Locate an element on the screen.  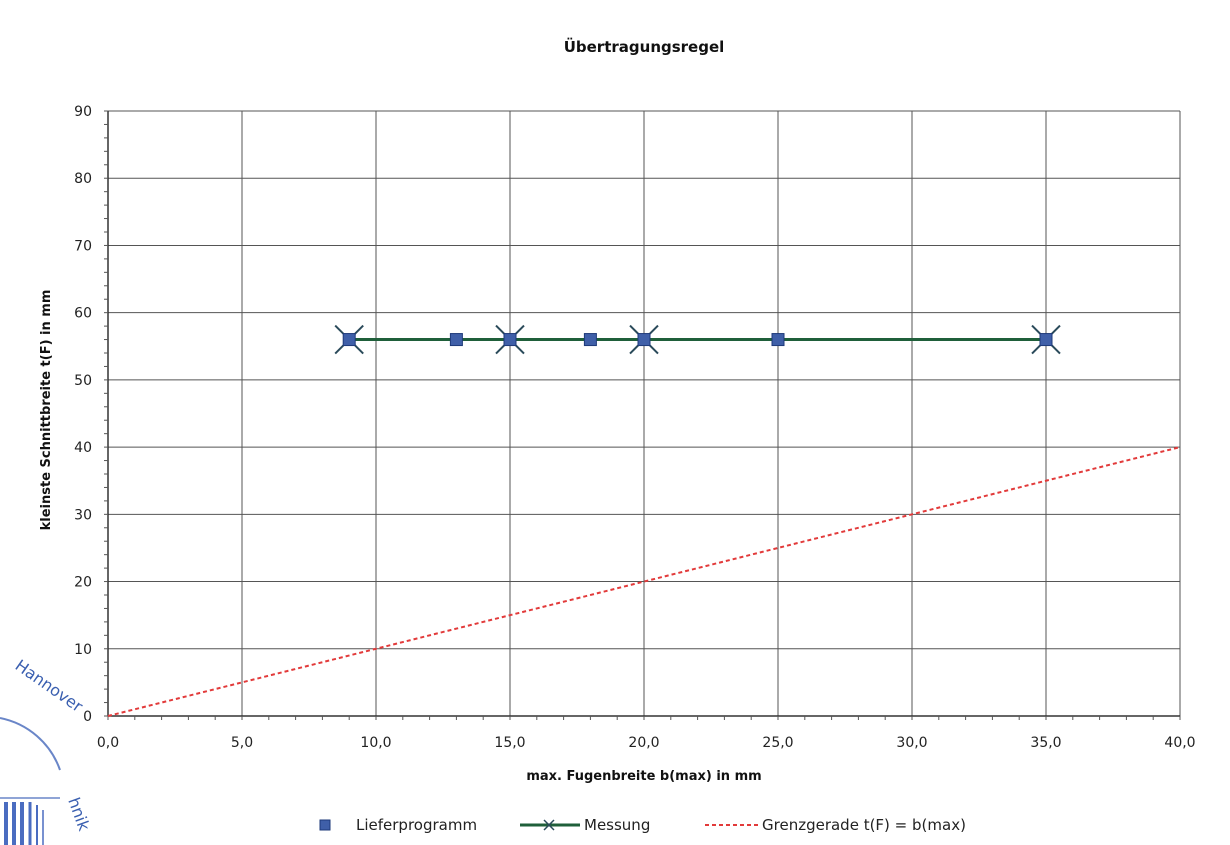
stamp-hatch is located at coordinates (24, 823).